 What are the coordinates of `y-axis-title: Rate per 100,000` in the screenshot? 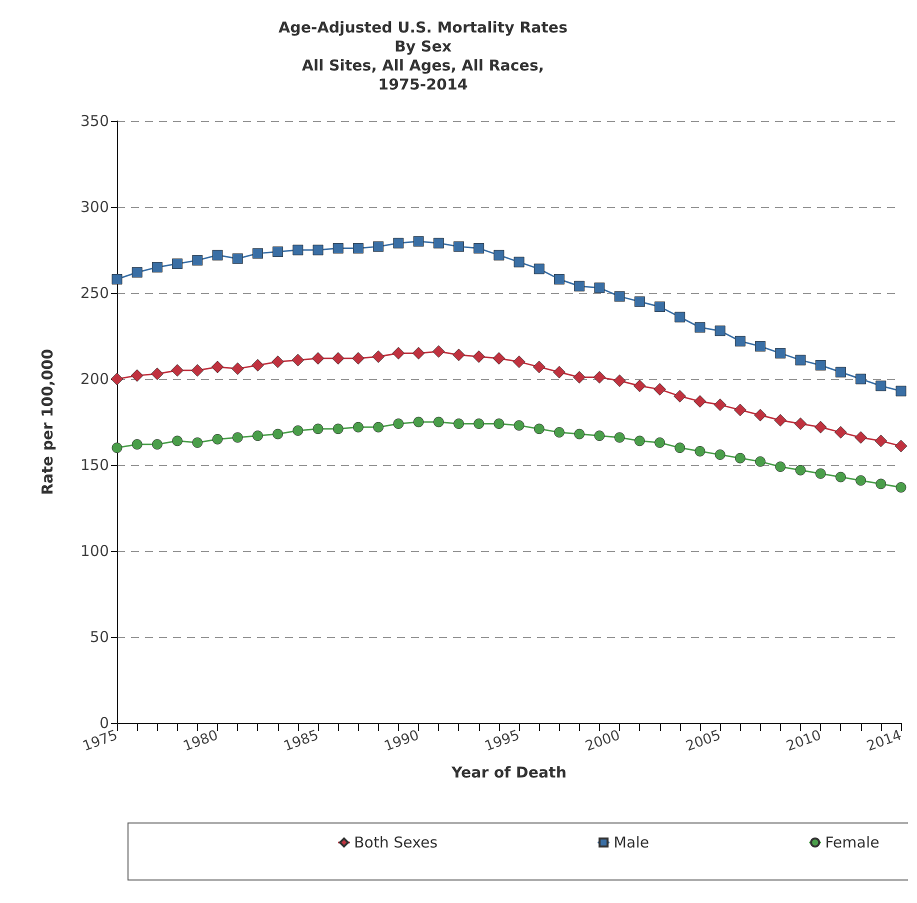 It's located at (47, 422).